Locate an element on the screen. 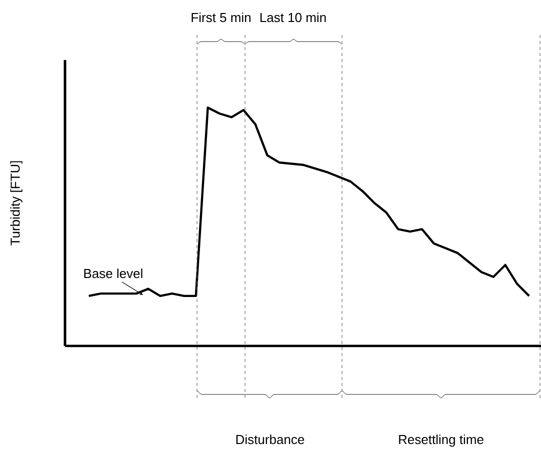  text: Disturbance is located at coordinates (270, 439).